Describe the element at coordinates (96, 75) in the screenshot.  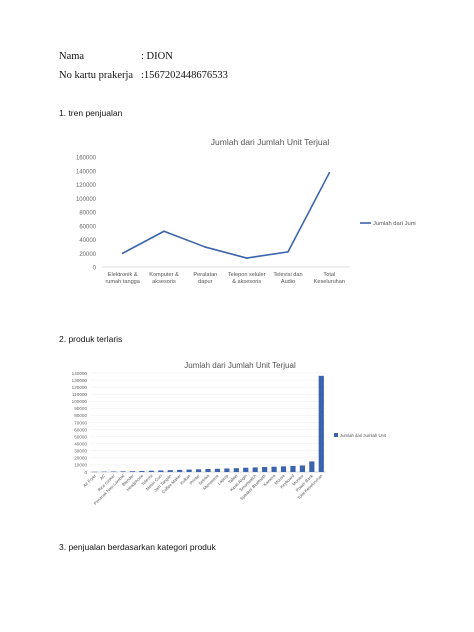
I see `card-number-label: No kartu prakerja` at that location.